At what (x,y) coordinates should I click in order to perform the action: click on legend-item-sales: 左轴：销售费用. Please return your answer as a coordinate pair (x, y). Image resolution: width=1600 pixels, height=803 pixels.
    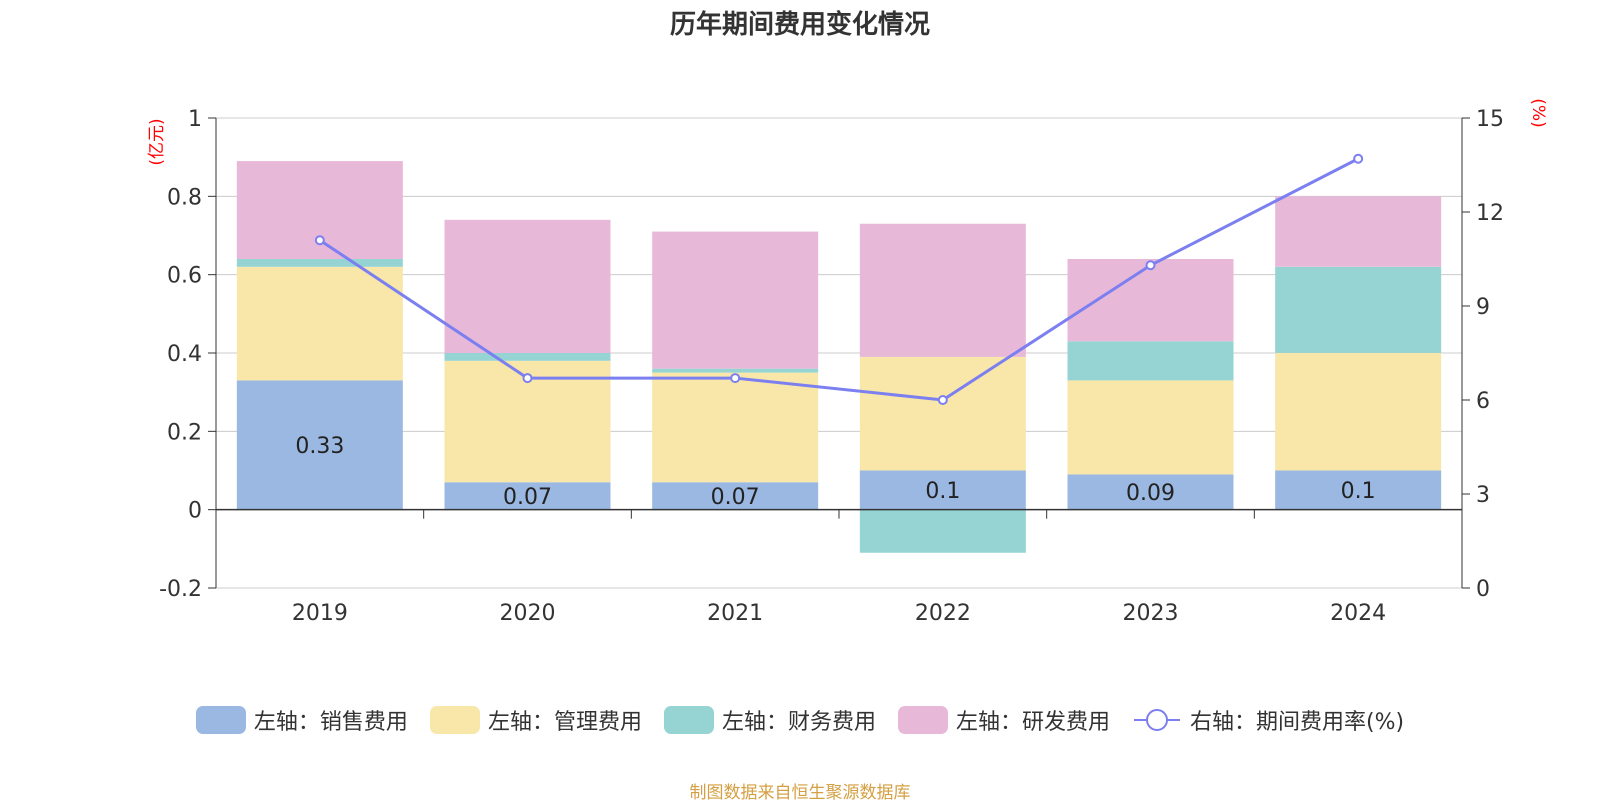
    Looking at the image, I should click on (301, 720).